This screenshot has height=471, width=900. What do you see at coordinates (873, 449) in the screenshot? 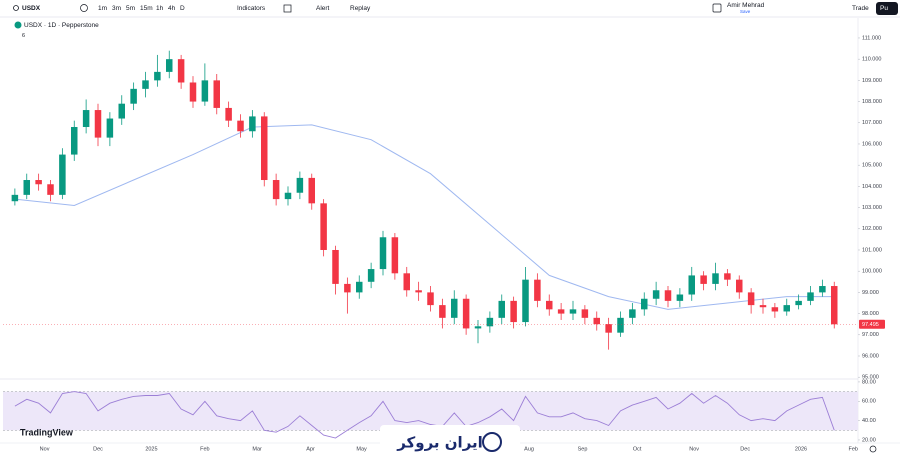
I see `settings-icon` at bounding box center [873, 449].